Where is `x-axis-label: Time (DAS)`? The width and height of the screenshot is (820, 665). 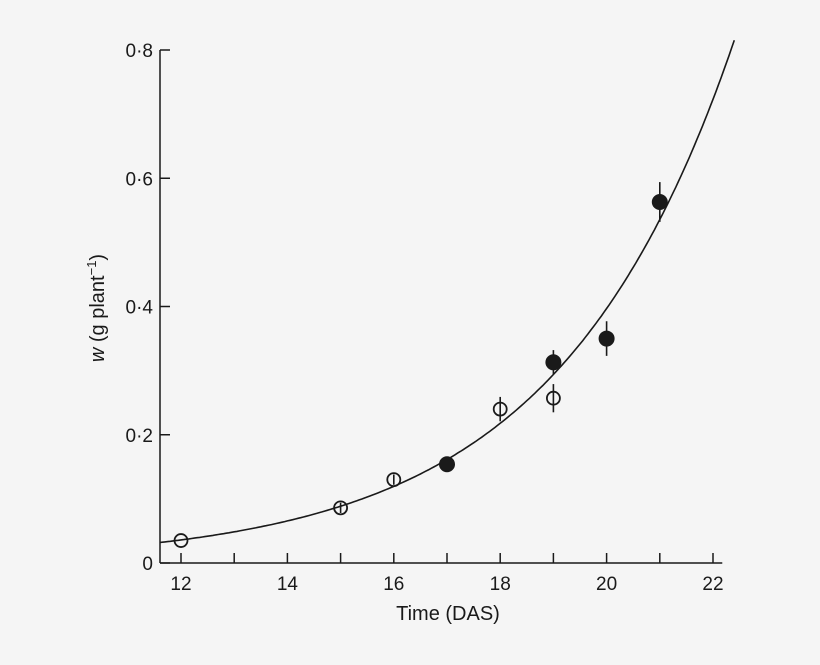 x-axis-label: Time (DAS) is located at coordinates (448, 614).